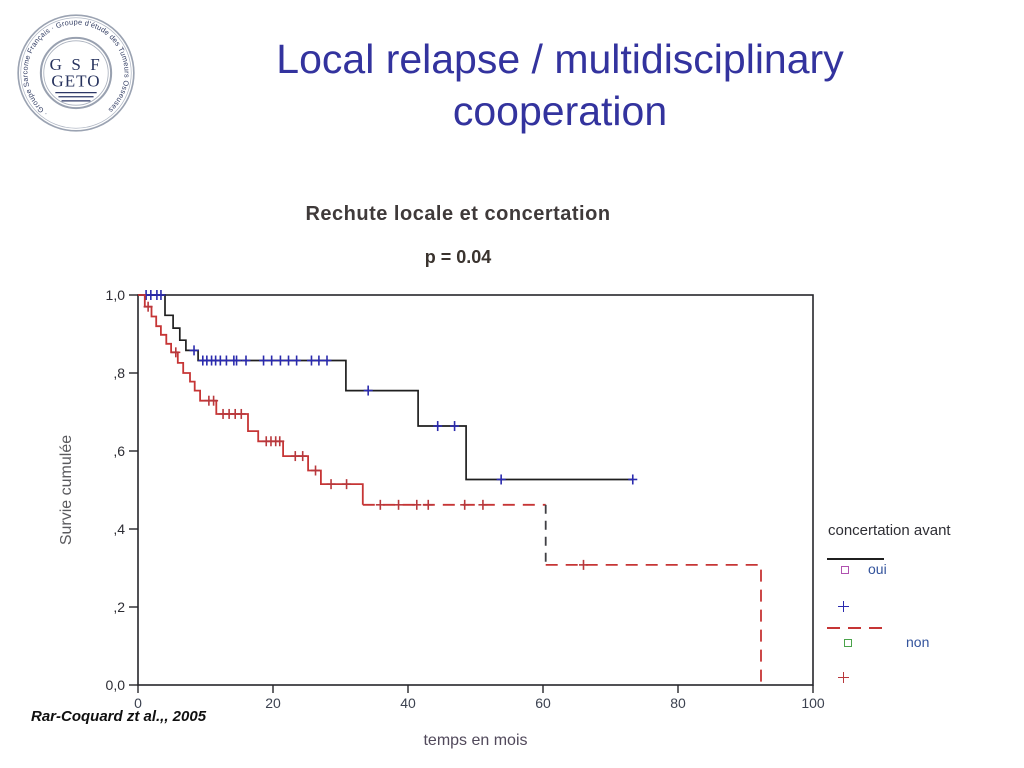  Describe the element at coordinates (813, 703) in the screenshot. I see `x-tick-label: 100` at that location.